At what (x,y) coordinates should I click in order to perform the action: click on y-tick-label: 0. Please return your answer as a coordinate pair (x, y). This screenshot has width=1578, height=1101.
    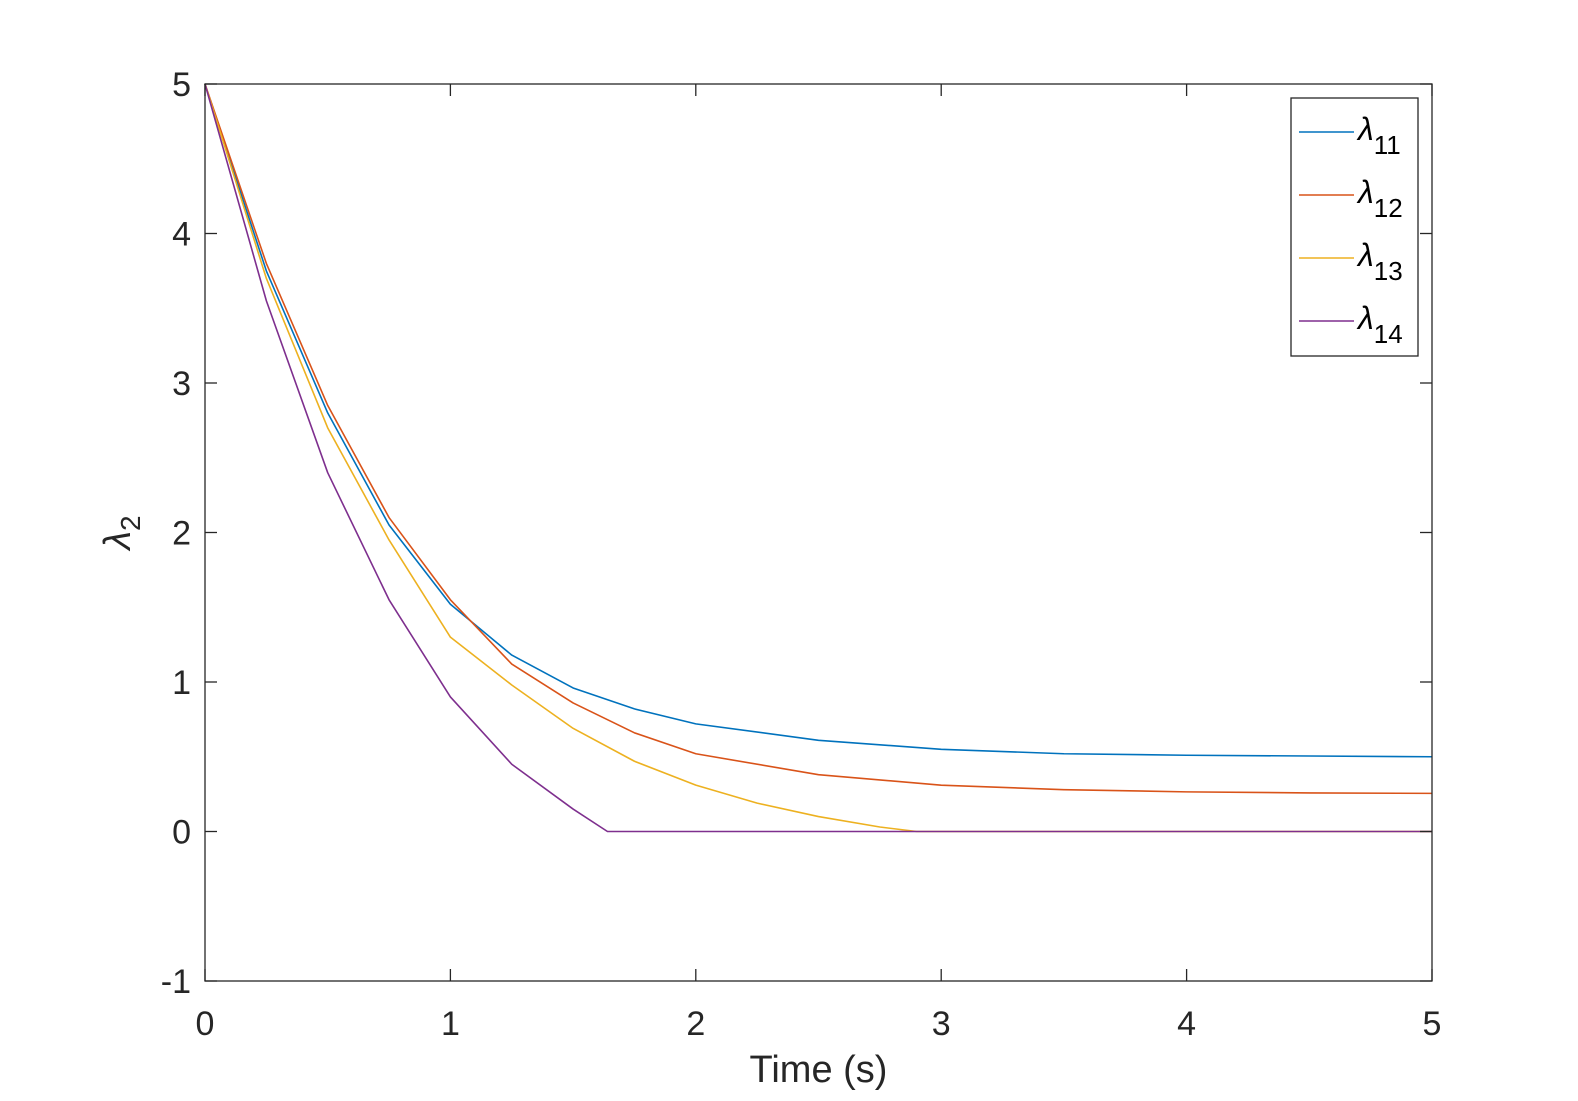
    Looking at the image, I should click on (181, 833).